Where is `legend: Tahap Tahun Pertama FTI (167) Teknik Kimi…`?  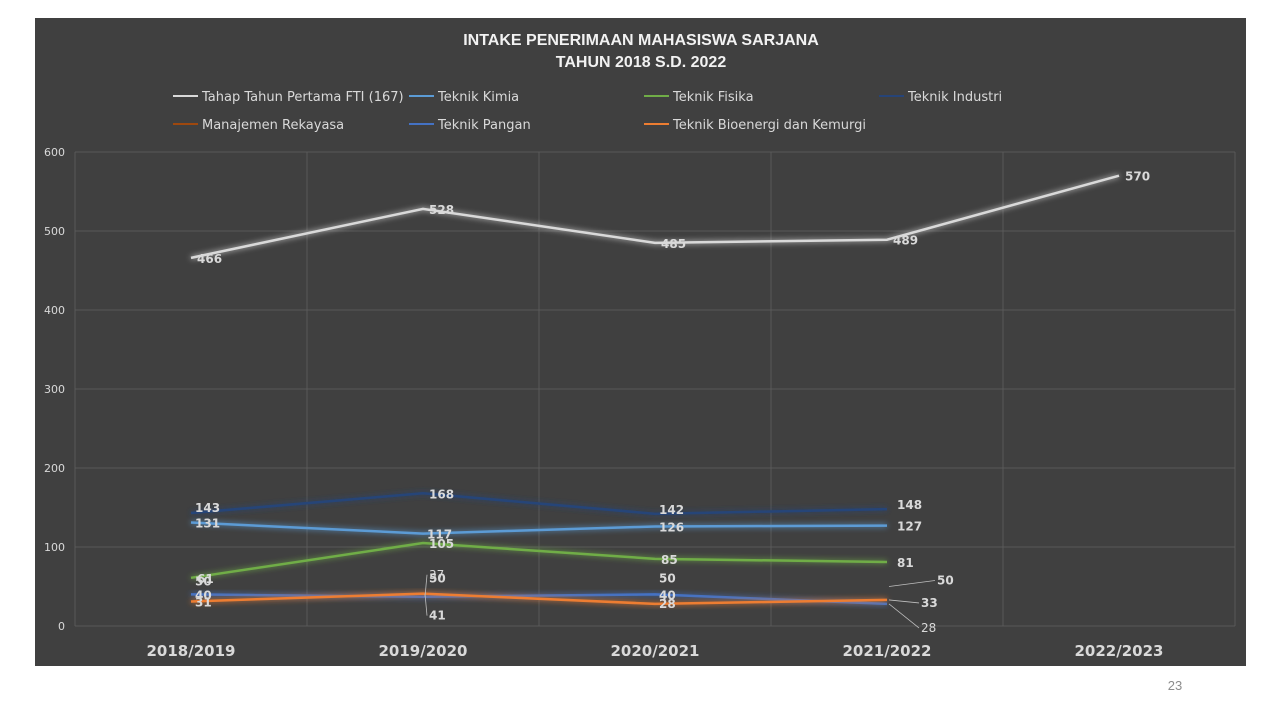
legend: Tahap Tahun Pertama FTI (167) Teknik Kimi… is located at coordinates (587, 111).